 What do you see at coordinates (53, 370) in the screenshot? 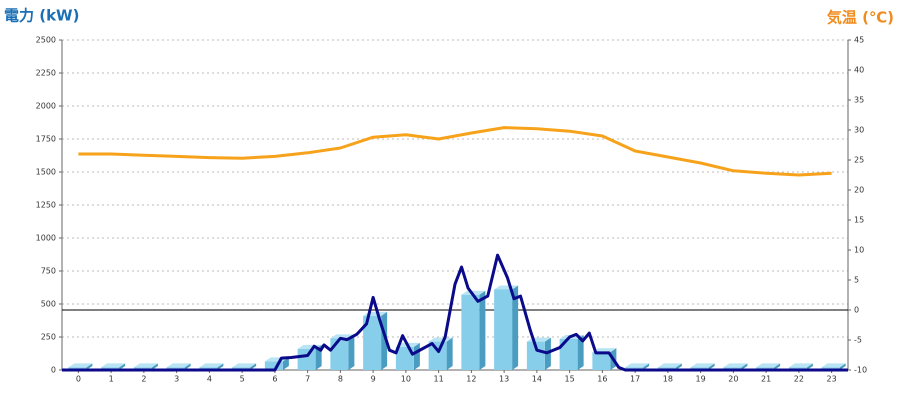
I see `y-tick-label: 0` at bounding box center [53, 370].